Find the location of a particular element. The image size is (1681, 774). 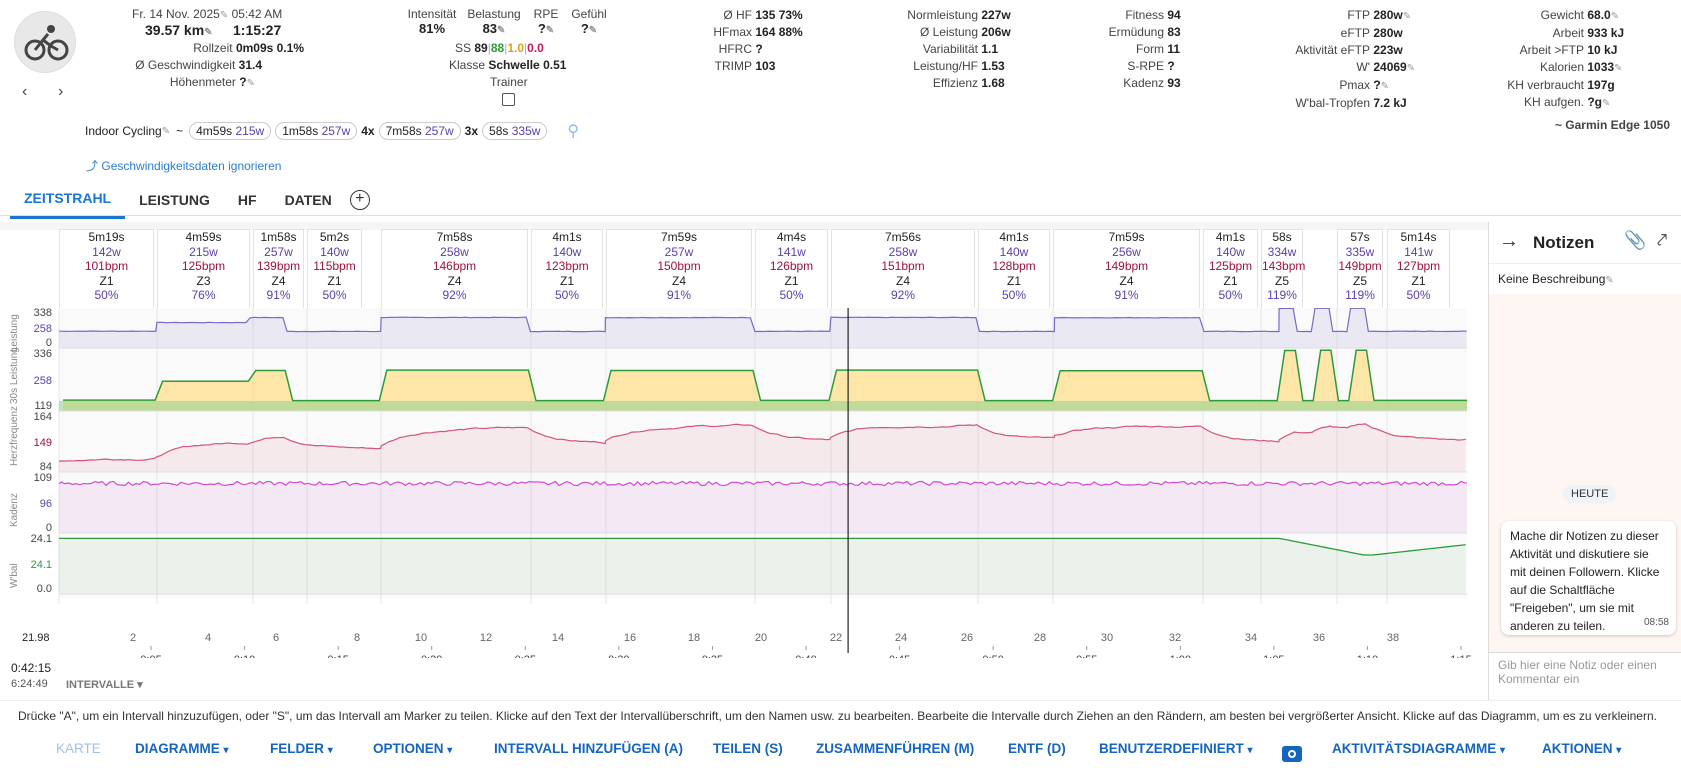

load-stat: Belastung 83✎ is located at coordinates (494, 21).